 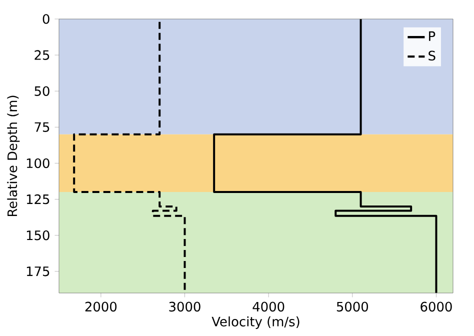 I want to click on legend-label: S, so click(x=432, y=55).